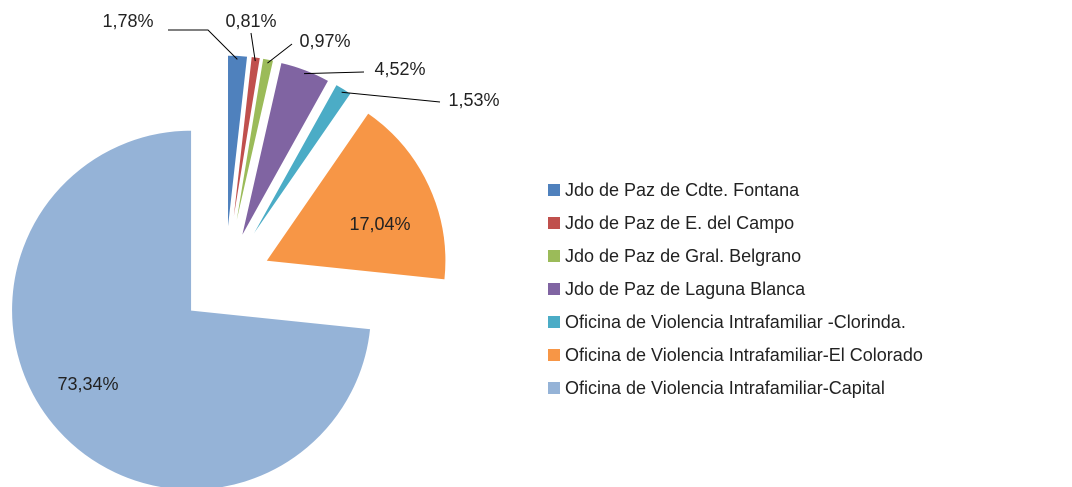  What do you see at coordinates (127, 21) in the screenshot?
I see `data-label: 1,78%` at bounding box center [127, 21].